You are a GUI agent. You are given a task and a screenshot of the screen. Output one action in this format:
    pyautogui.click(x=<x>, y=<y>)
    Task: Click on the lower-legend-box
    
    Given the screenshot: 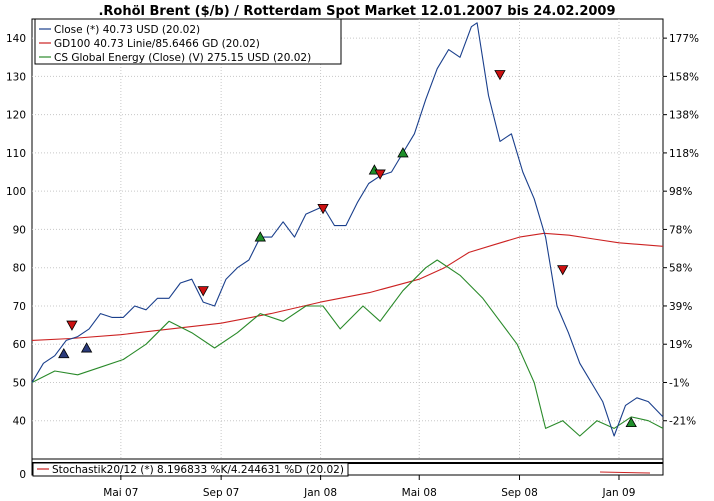 What is the action you would take?
    pyautogui.click(x=190, y=469)
    